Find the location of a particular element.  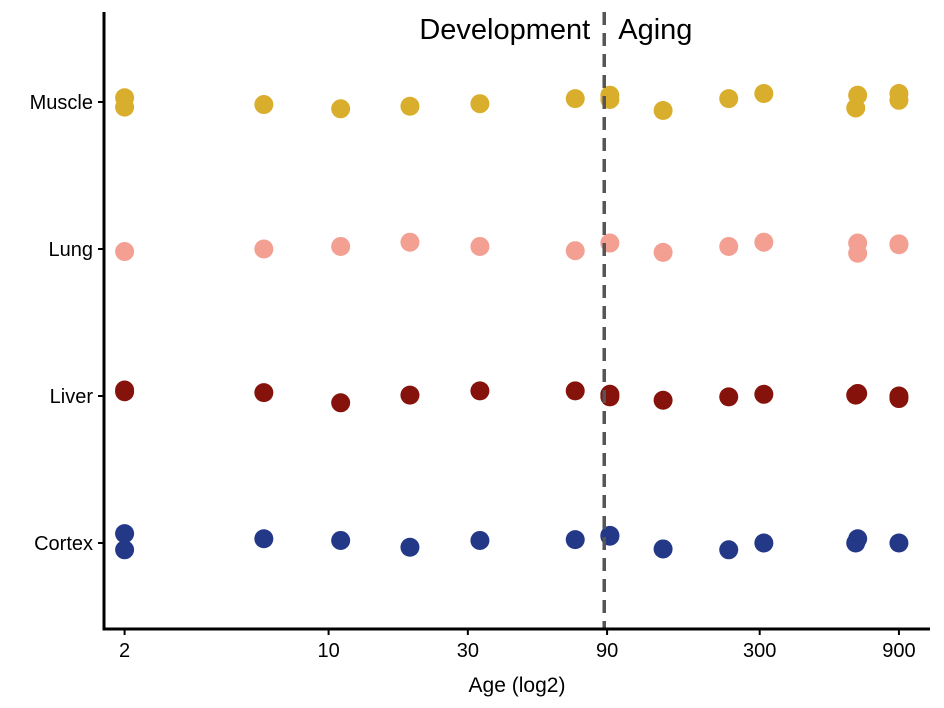

x-tick-label-900: 900 is located at coordinates (898, 651).